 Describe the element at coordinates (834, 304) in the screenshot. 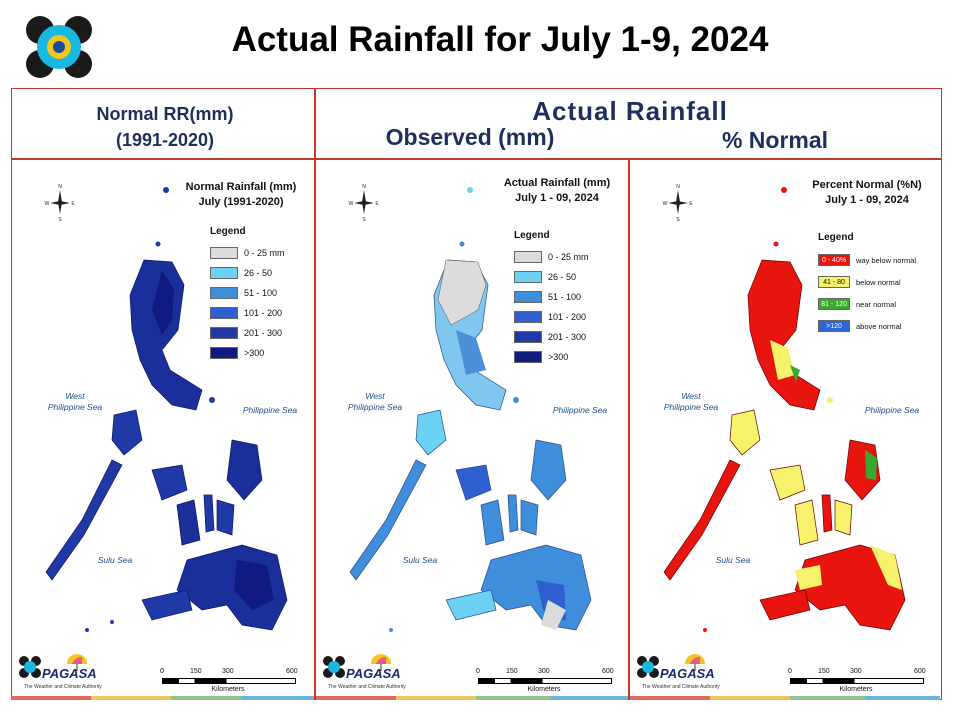

I see `legend-swatch: 81 - 120` at that location.